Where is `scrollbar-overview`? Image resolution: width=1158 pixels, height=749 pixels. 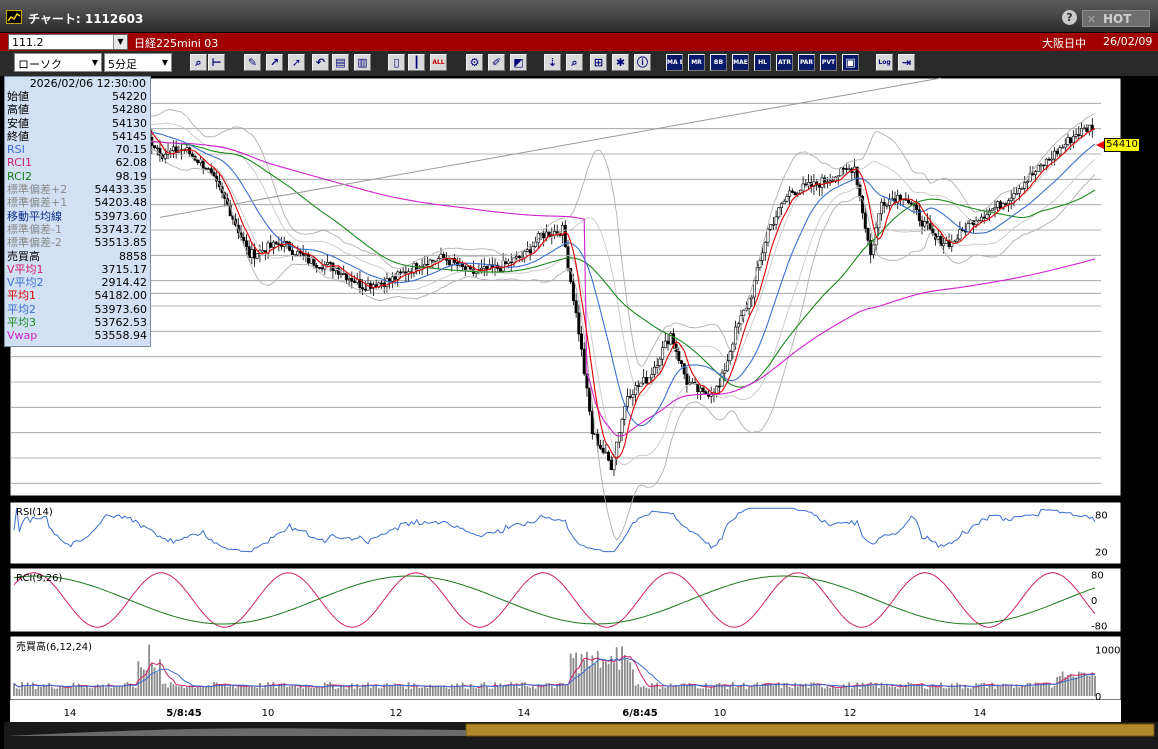
scrollbar-overview is located at coordinates (237, 732).